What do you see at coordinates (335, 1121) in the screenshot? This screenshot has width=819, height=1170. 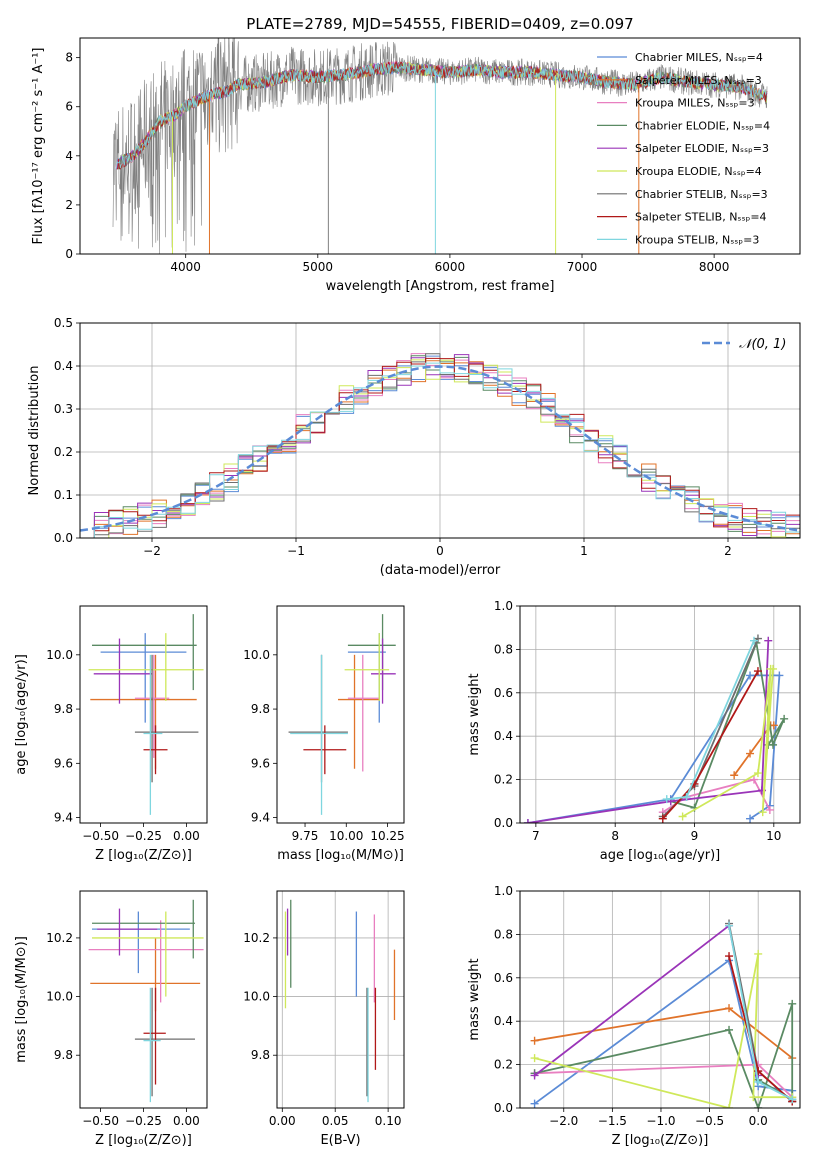 I see `x-tick-label: 0.05` at bounding box center [335, 1121].